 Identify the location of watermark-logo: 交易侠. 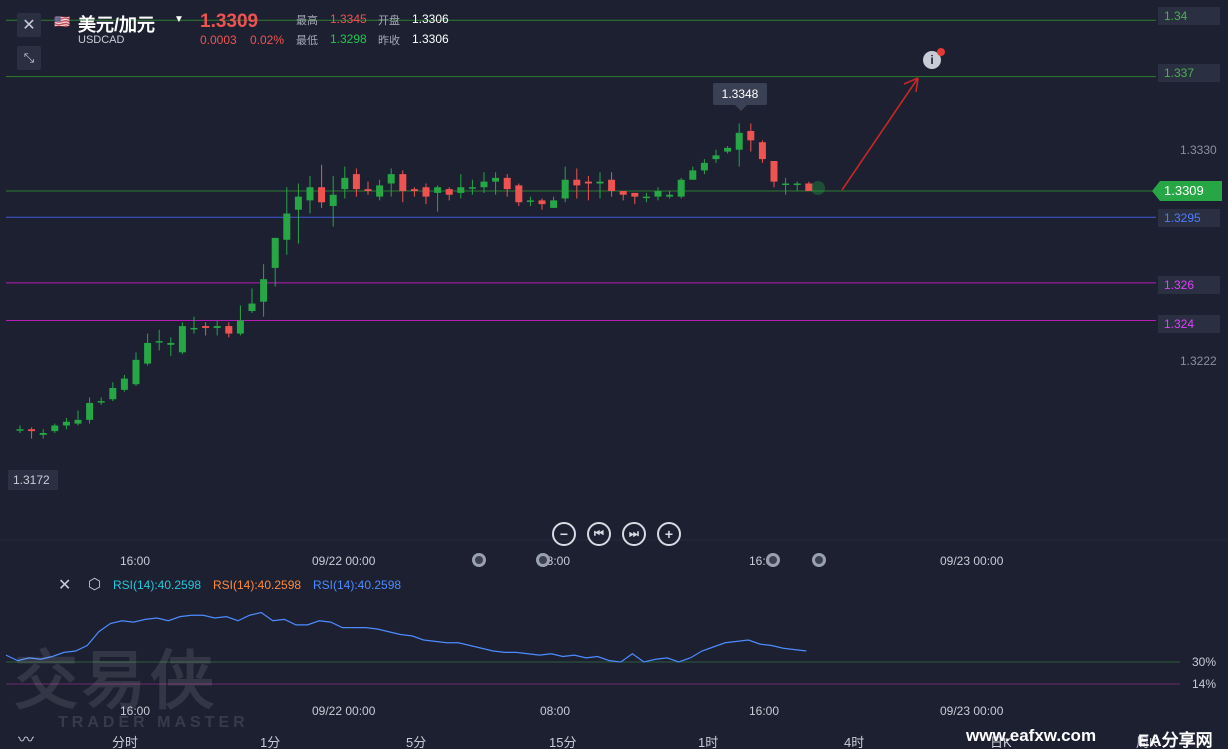
(116, 681).